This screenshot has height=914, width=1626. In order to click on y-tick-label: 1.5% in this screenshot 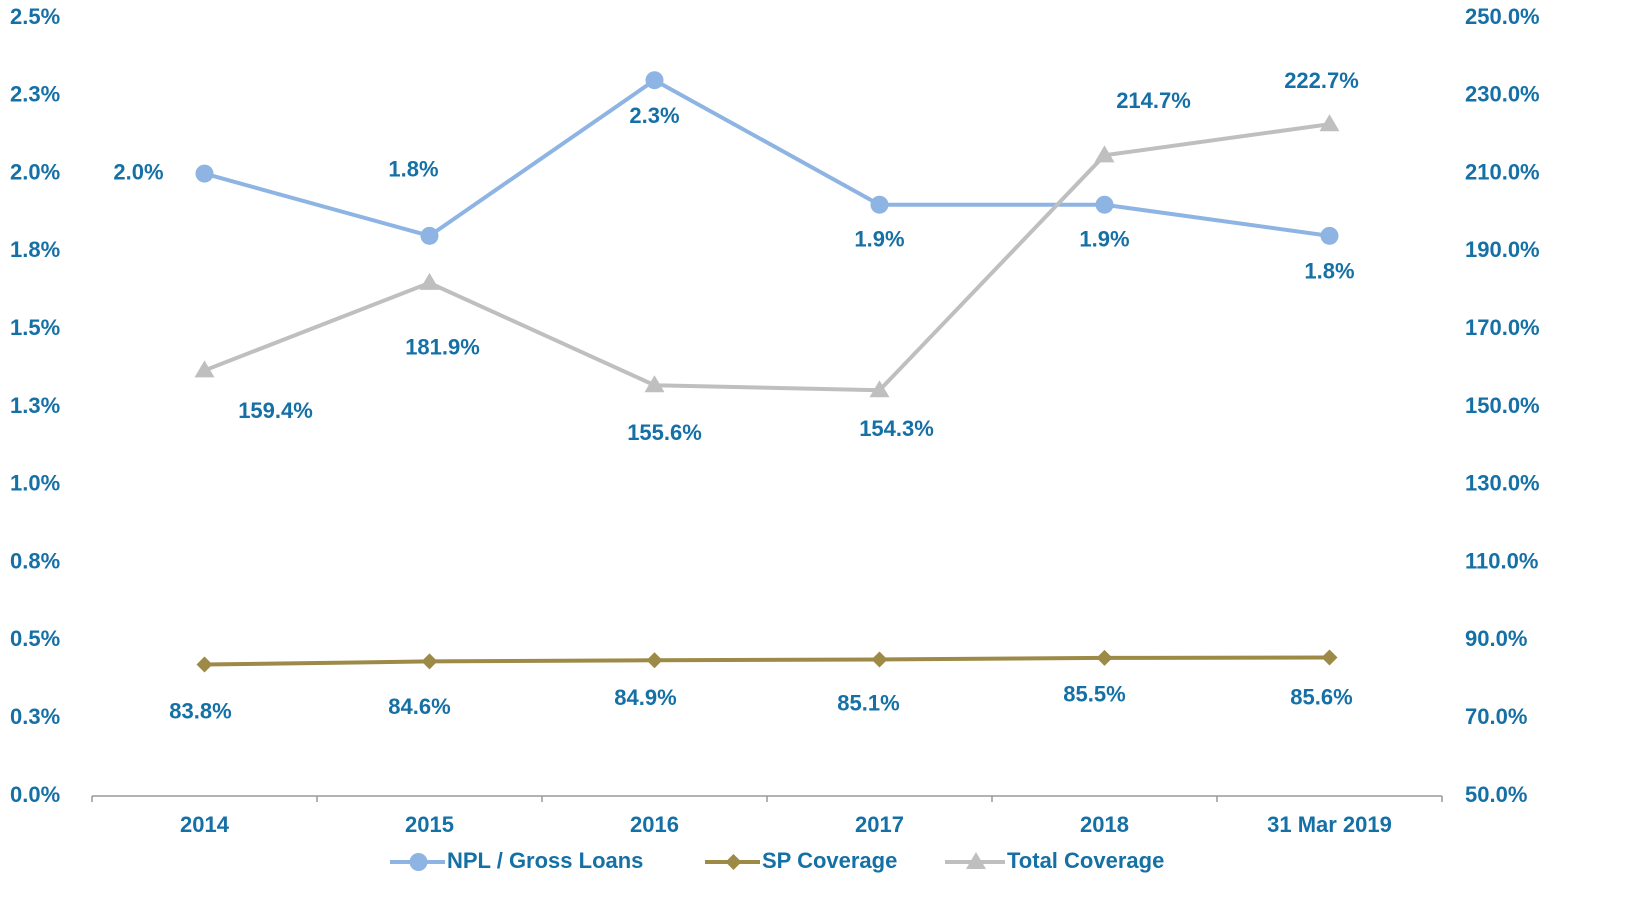, I will do `click(35, 327)`.